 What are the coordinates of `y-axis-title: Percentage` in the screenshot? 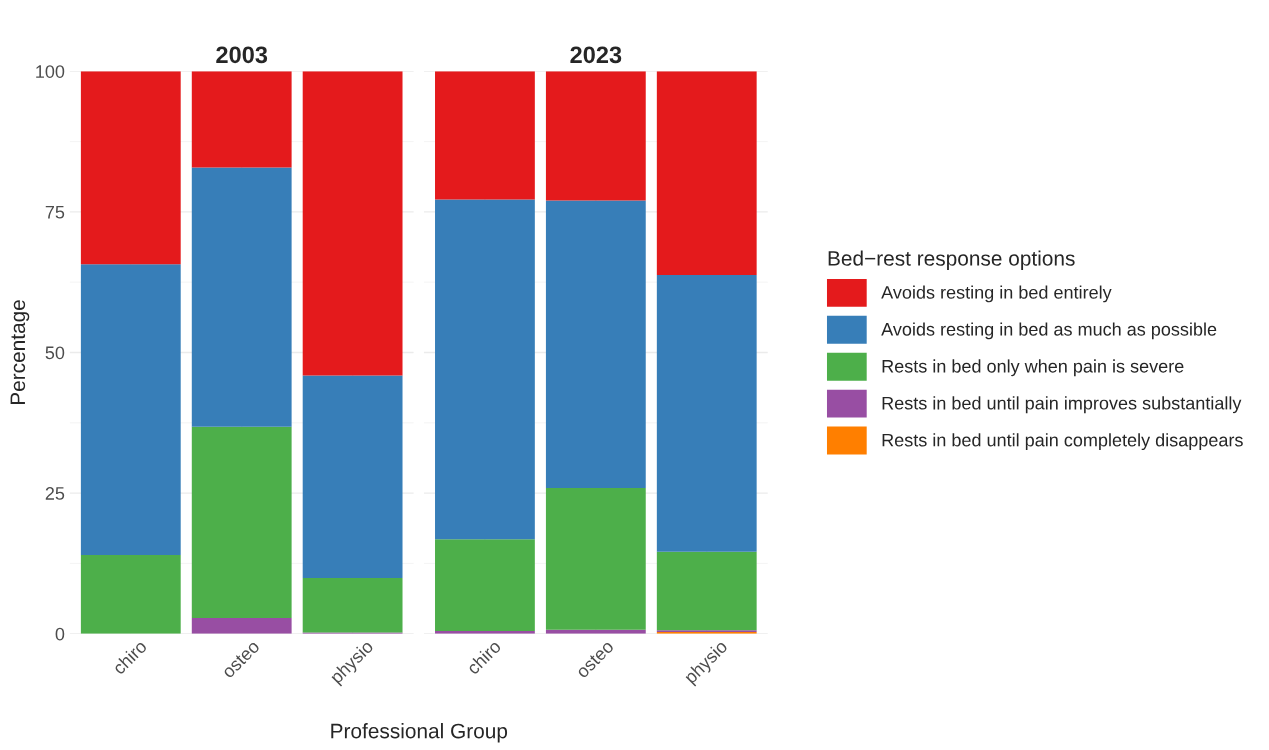 It's located at (20, 352).